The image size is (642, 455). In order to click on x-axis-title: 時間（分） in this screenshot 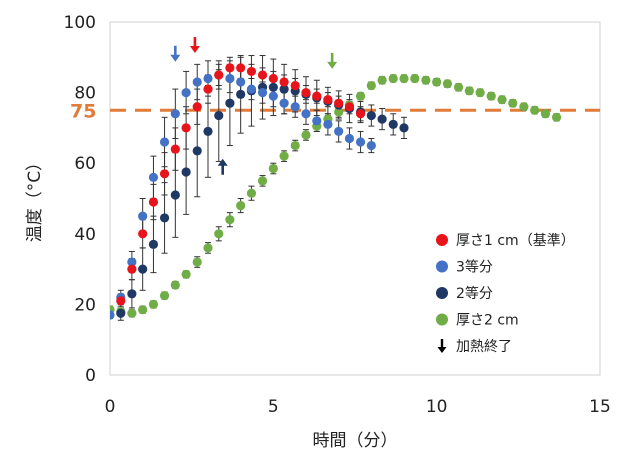, I will do `click(355, 441)`.